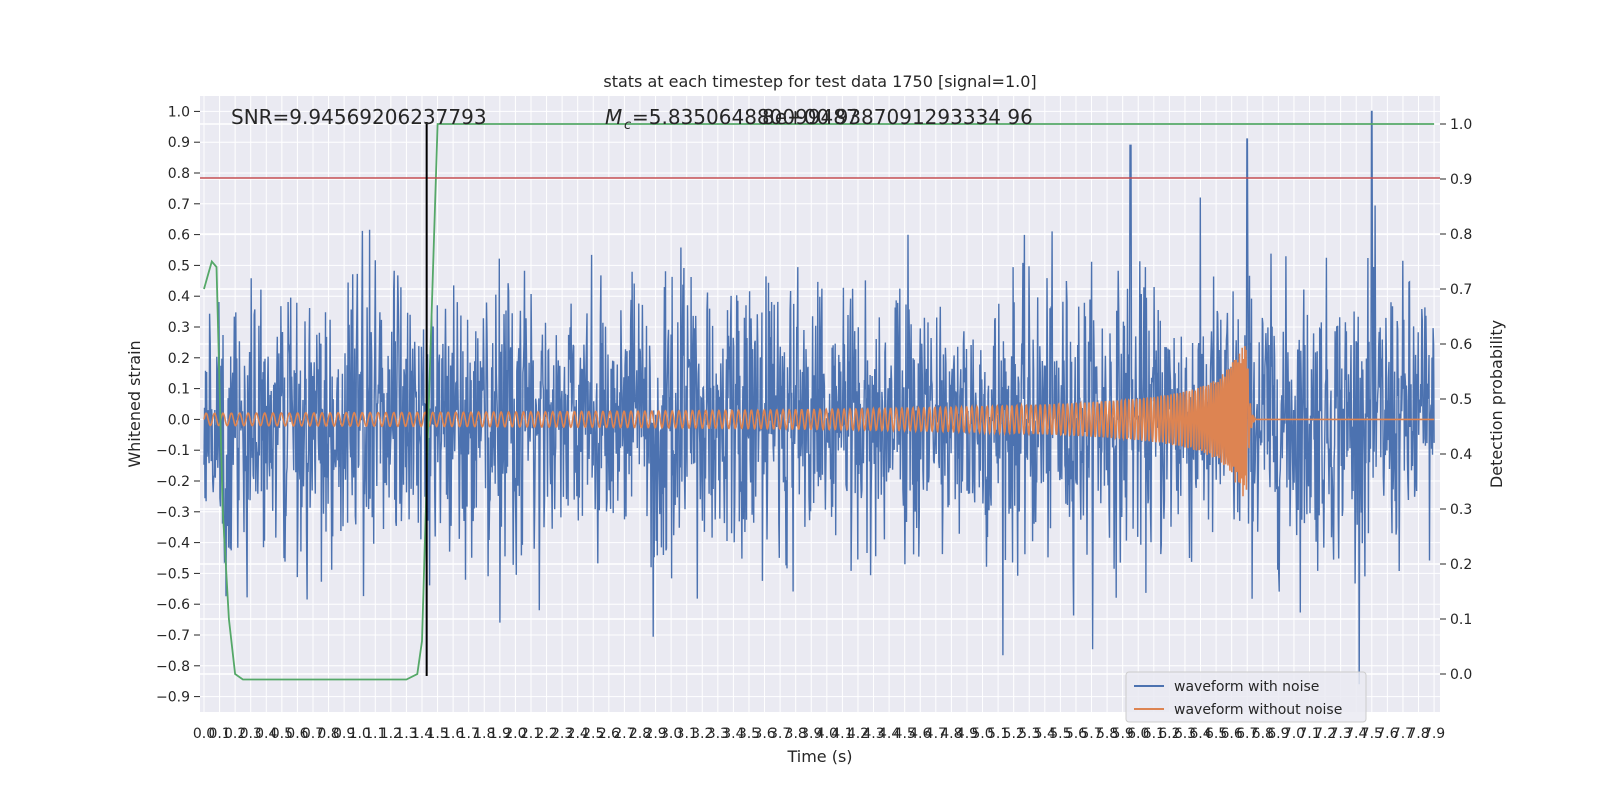 The image size is (1600, 800). I want to click on x-tick-label: 6.6, so click(1232, 734).